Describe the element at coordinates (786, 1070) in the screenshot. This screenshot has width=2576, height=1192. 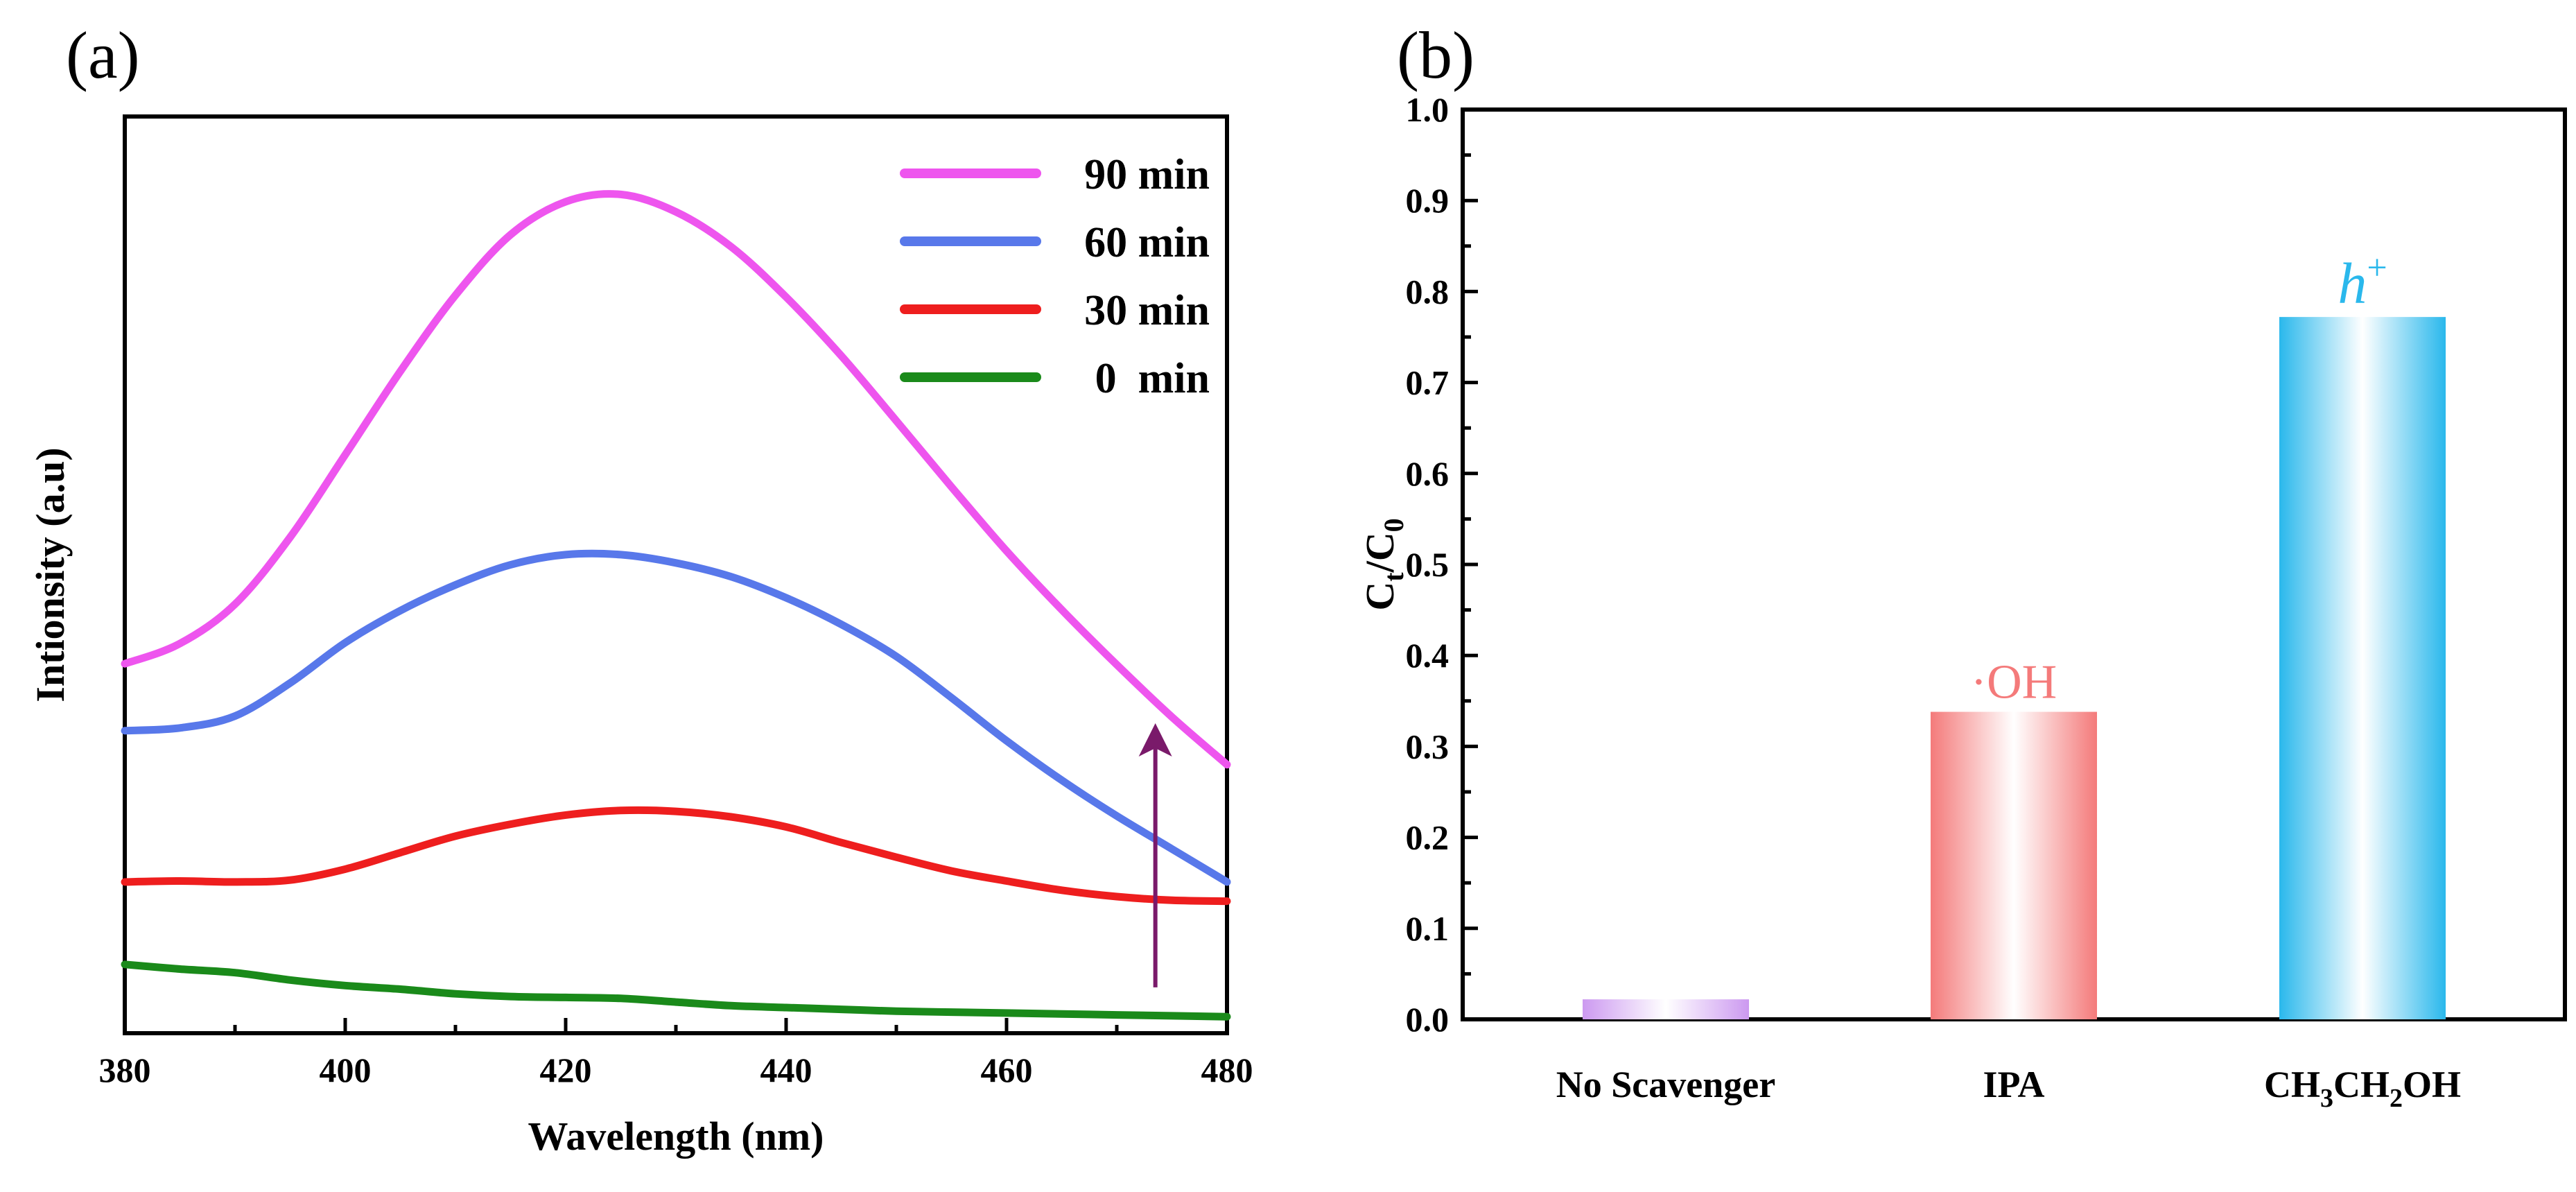
I see `a-x-tick-label: 440` at that location.